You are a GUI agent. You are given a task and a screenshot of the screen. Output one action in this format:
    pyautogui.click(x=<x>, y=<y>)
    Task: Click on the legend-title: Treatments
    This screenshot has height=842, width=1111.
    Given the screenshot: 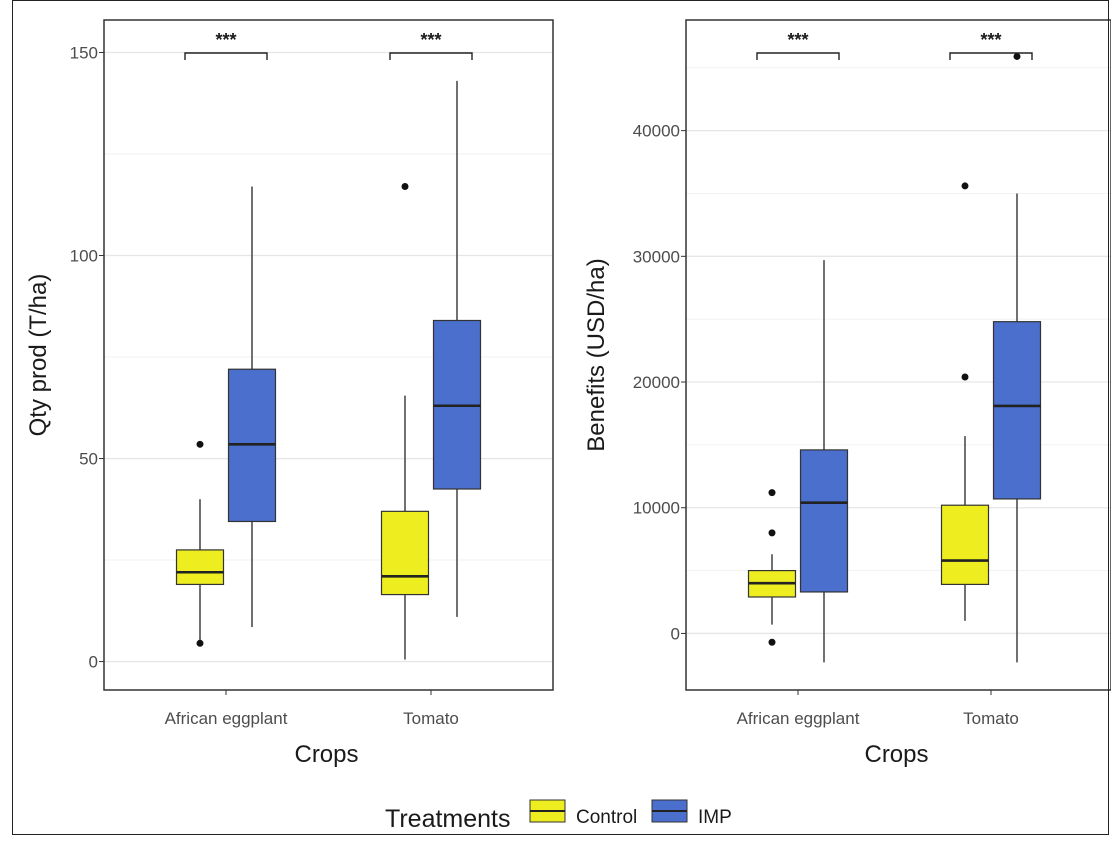 What is the action you would take?
    pyautogui.click(x=448, y=819)
    